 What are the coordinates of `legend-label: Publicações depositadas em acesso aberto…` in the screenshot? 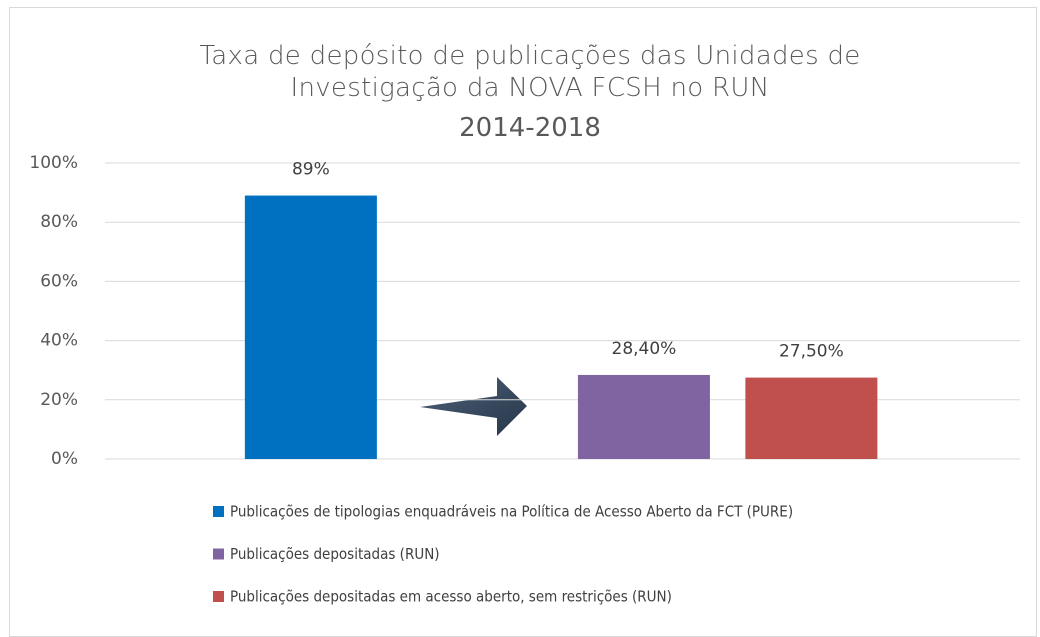 It's located at (451, 597).